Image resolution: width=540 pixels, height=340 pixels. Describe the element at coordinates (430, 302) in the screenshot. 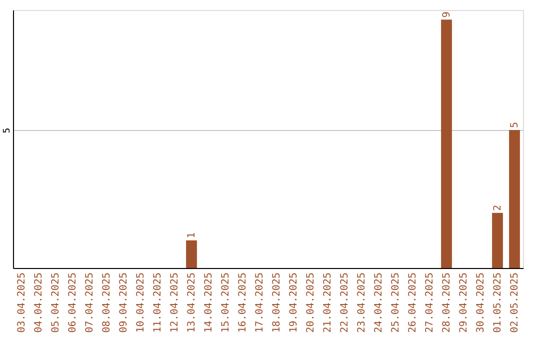

I see `x-tick-label: 27.04.2025` at that location.